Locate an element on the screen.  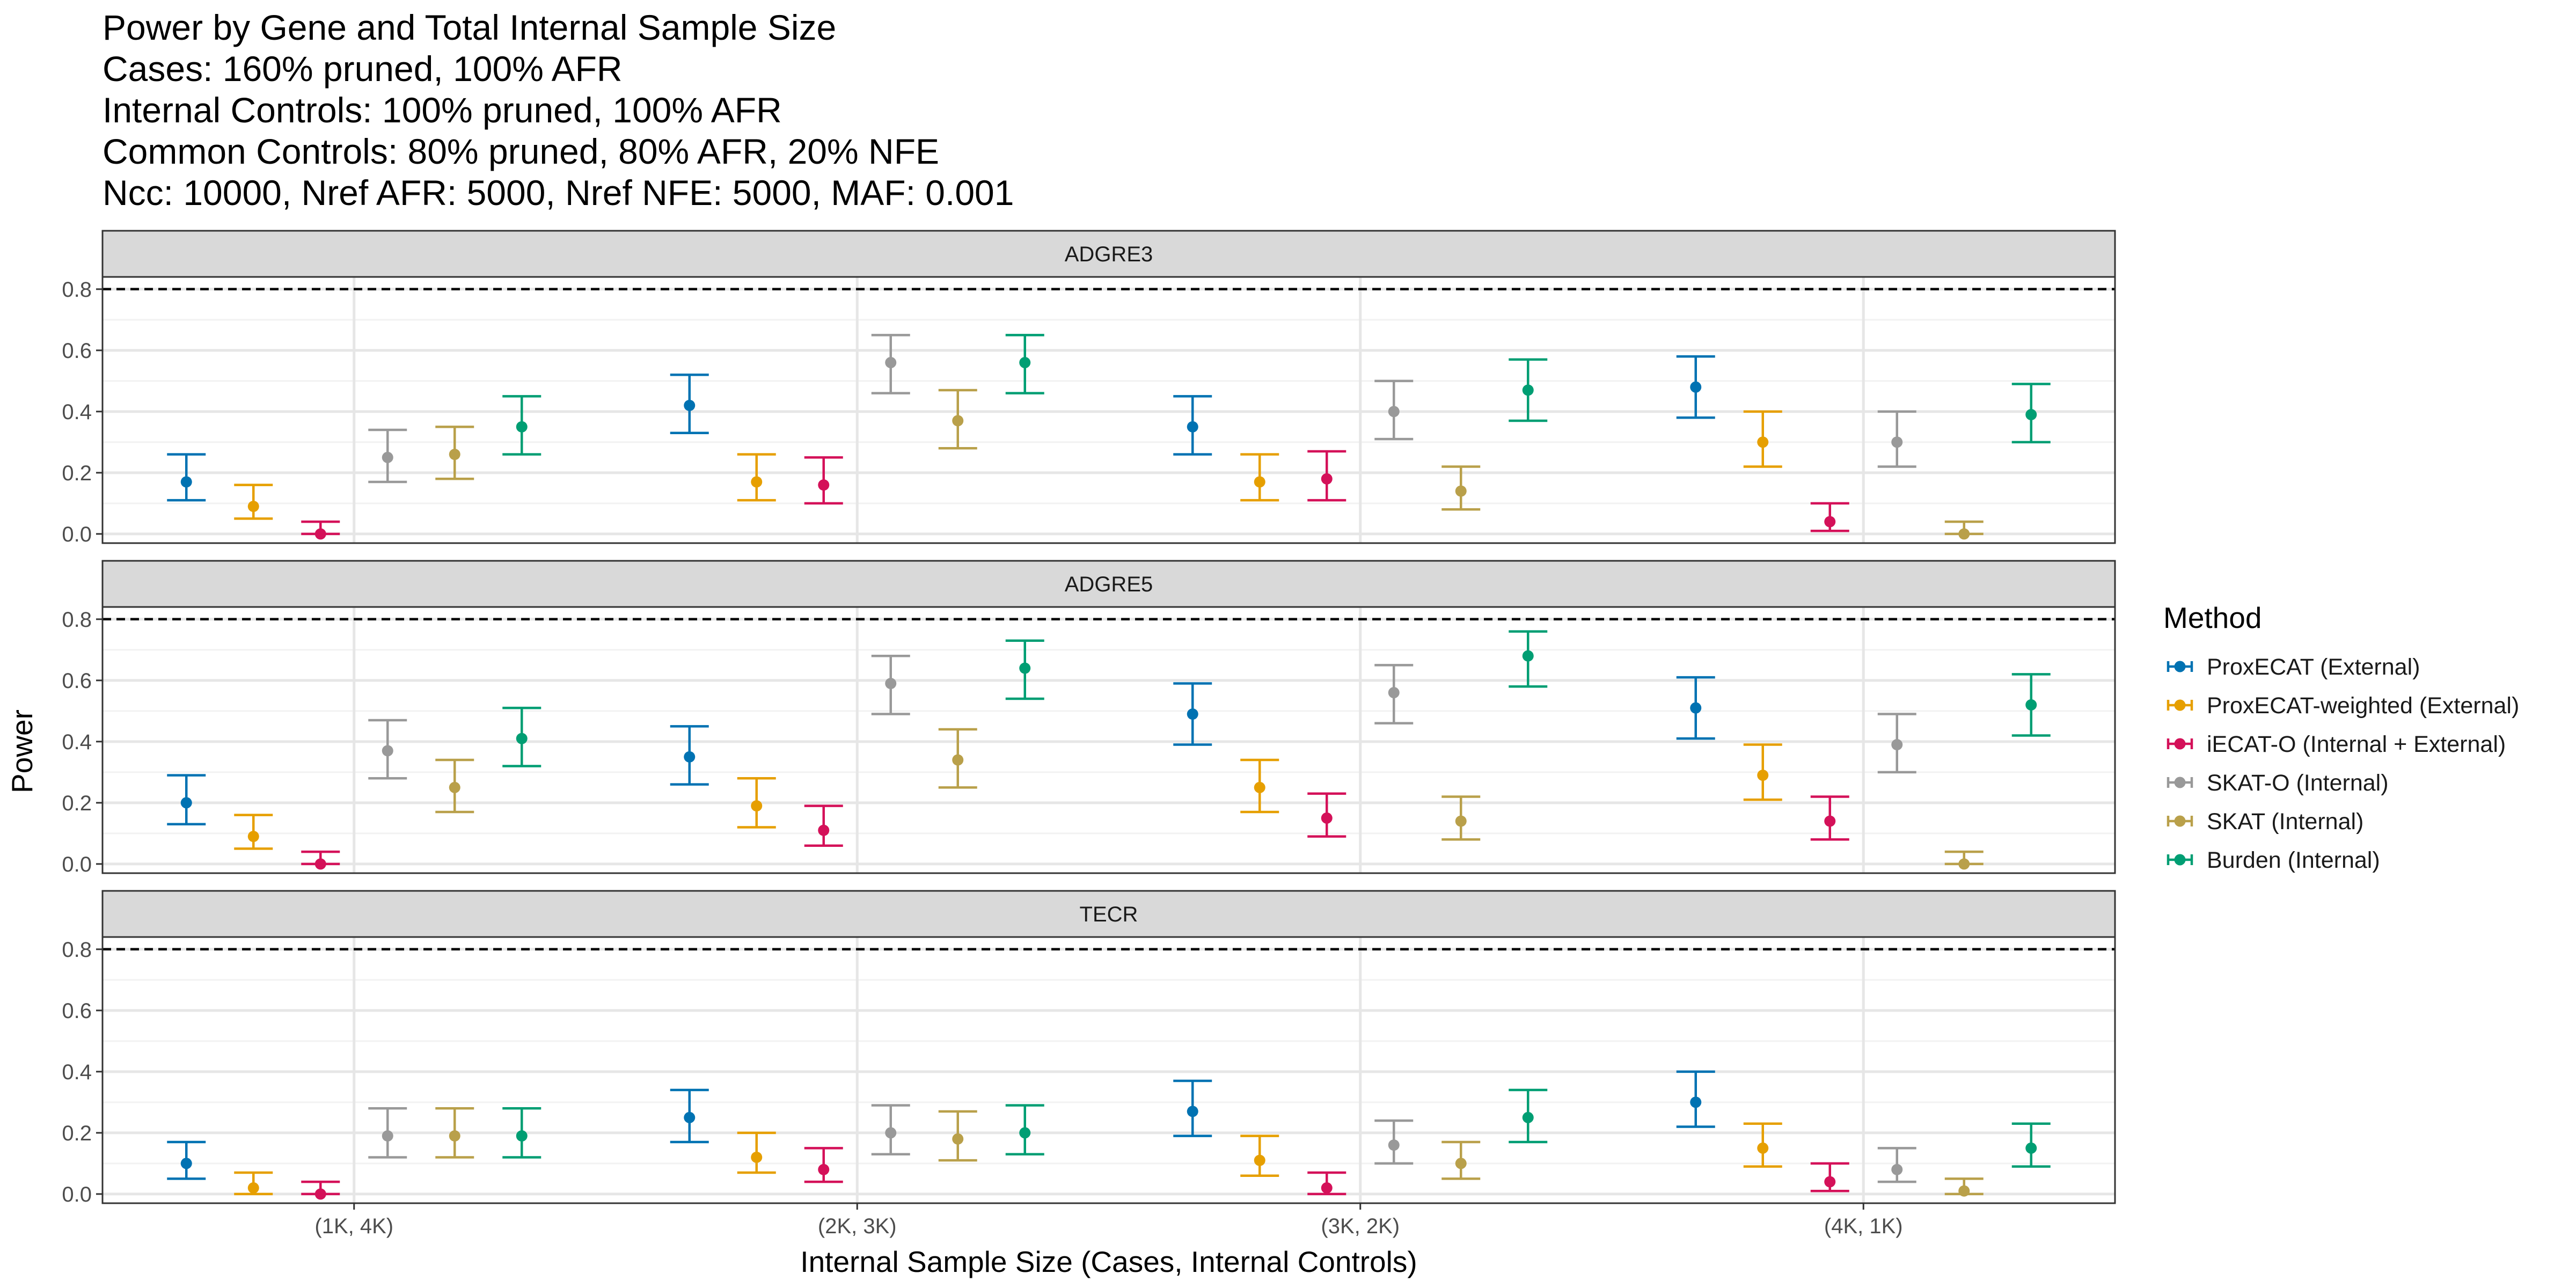
title-line: Cases: 160% pruned, 100% AFR is located at coordinates (363, 69).